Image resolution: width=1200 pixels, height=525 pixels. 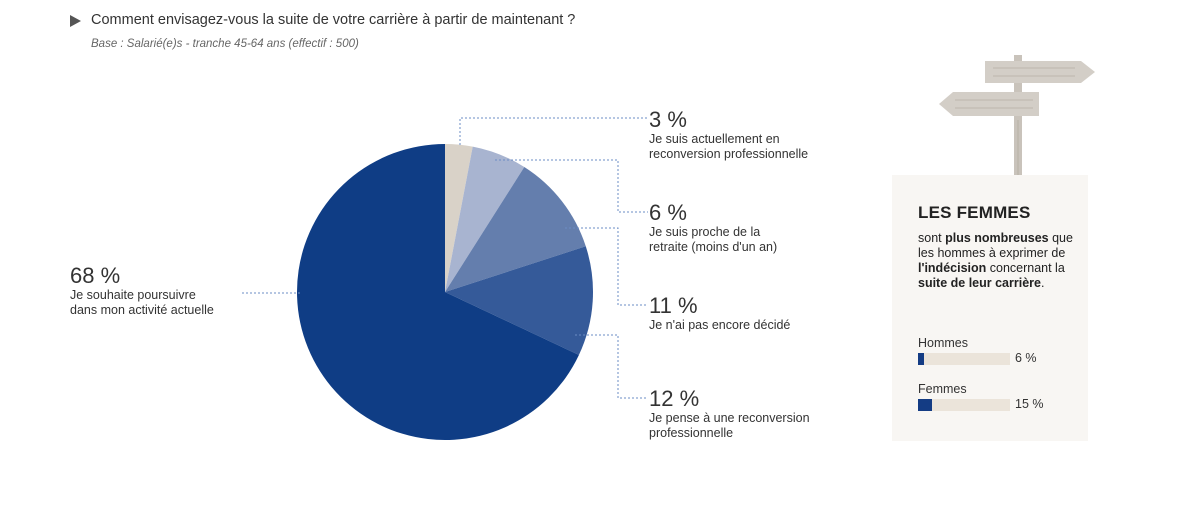 I want to click on panel-text-part: sont, so click(x=932, y=238).